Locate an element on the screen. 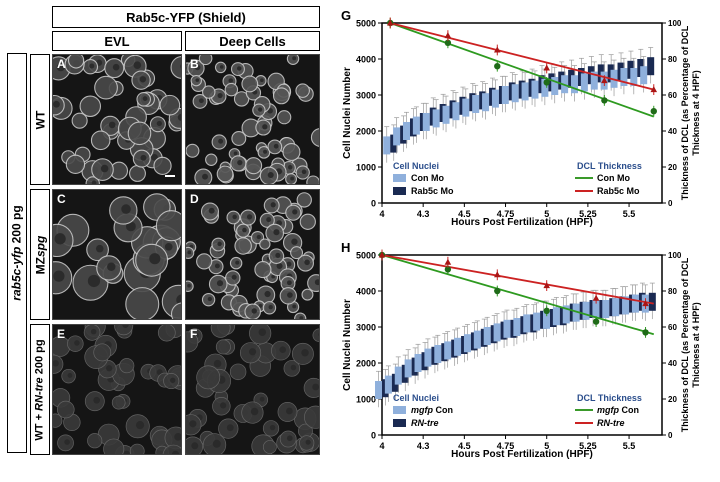  plot-frame is located at coordinates (522, 345).